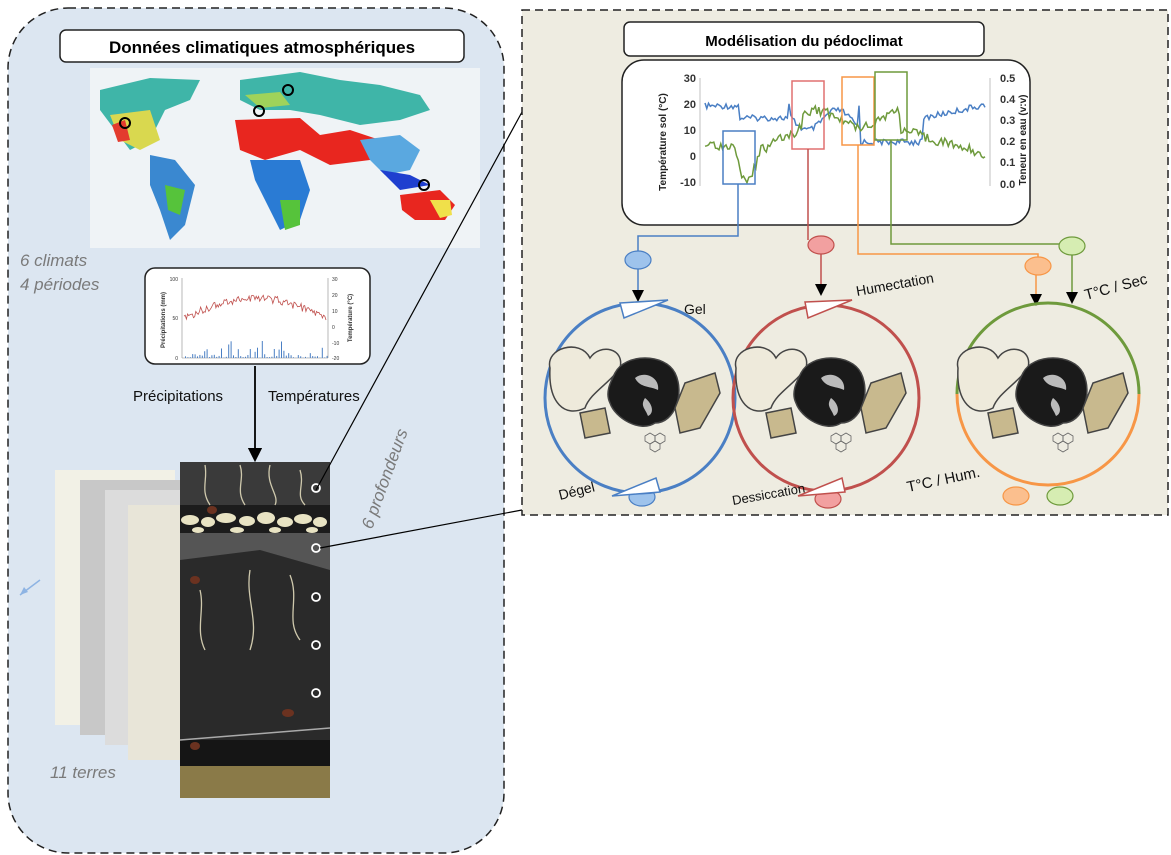  What do you see at coordinates (419, 301) in the screenshot?
I see `connector-top` at bounding box center [419, 301].